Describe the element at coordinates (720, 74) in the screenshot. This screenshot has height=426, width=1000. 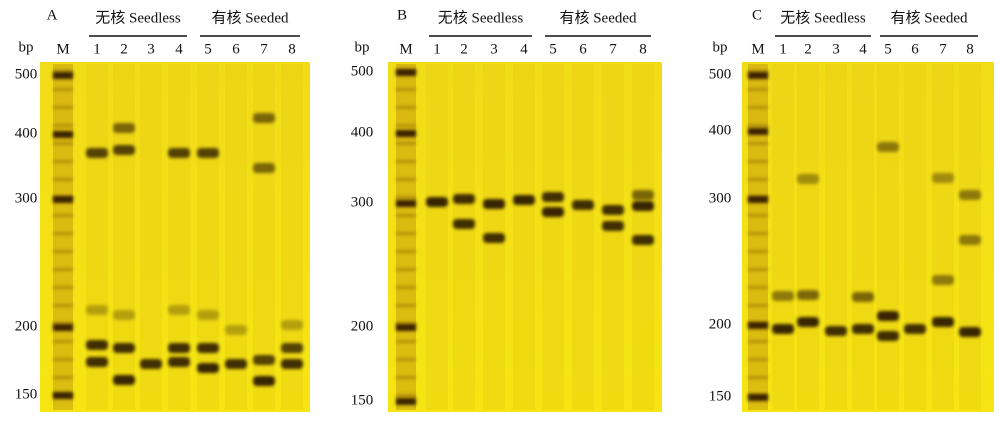
I see `size-label: 500` at that location.